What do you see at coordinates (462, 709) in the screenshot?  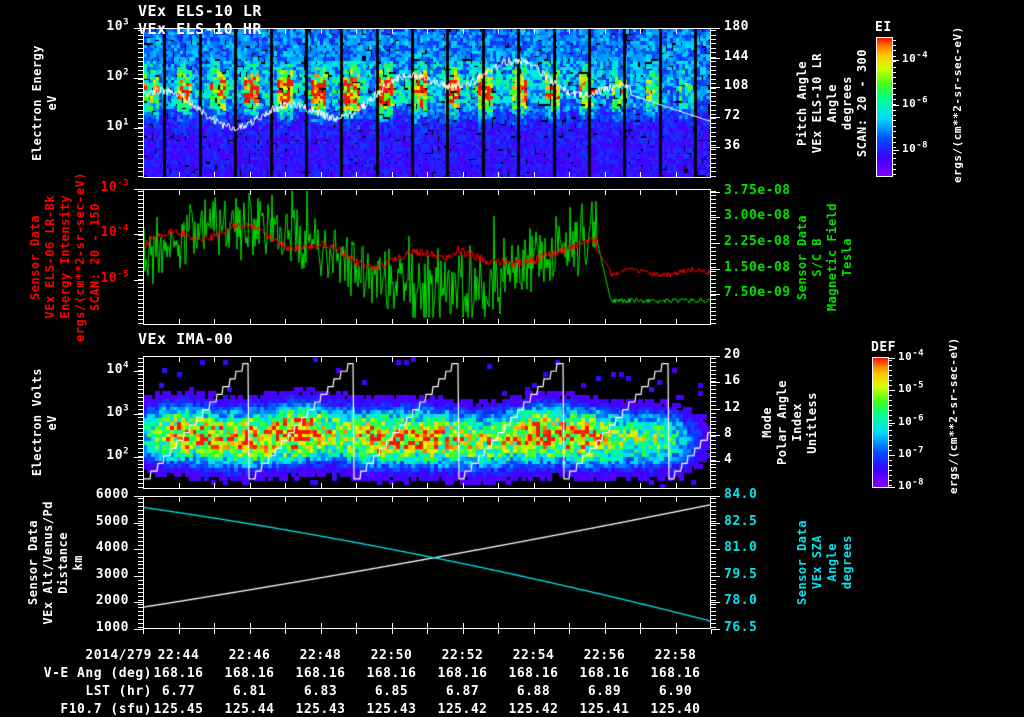 I see `footer-cell: 125.42` at bounding box center [462, 709].